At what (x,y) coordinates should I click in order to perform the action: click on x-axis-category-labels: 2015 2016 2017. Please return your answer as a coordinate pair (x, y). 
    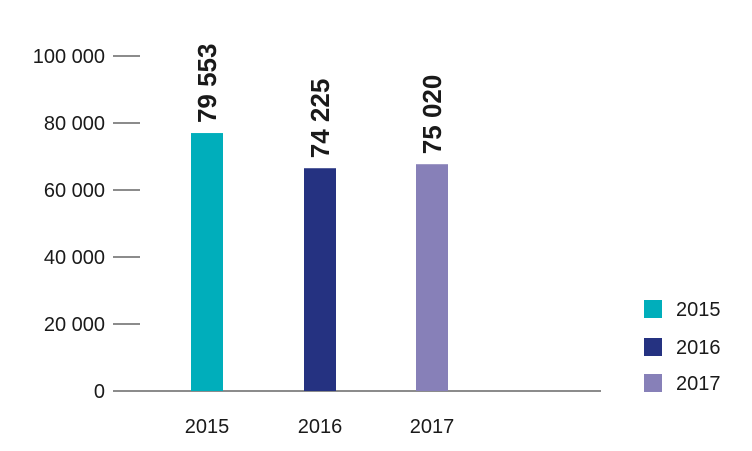
    Looking at the image, I should click on (320, 427).